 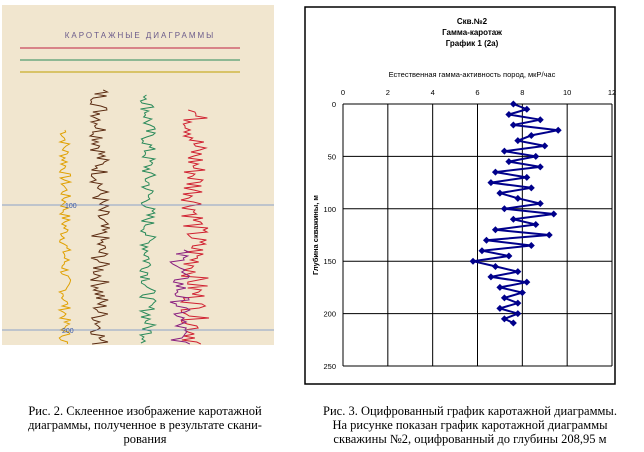 What do you see at coordinates (388, 92) in the screenshot?
I see `x-tick-label: 2` at bounding box center [388, 92].